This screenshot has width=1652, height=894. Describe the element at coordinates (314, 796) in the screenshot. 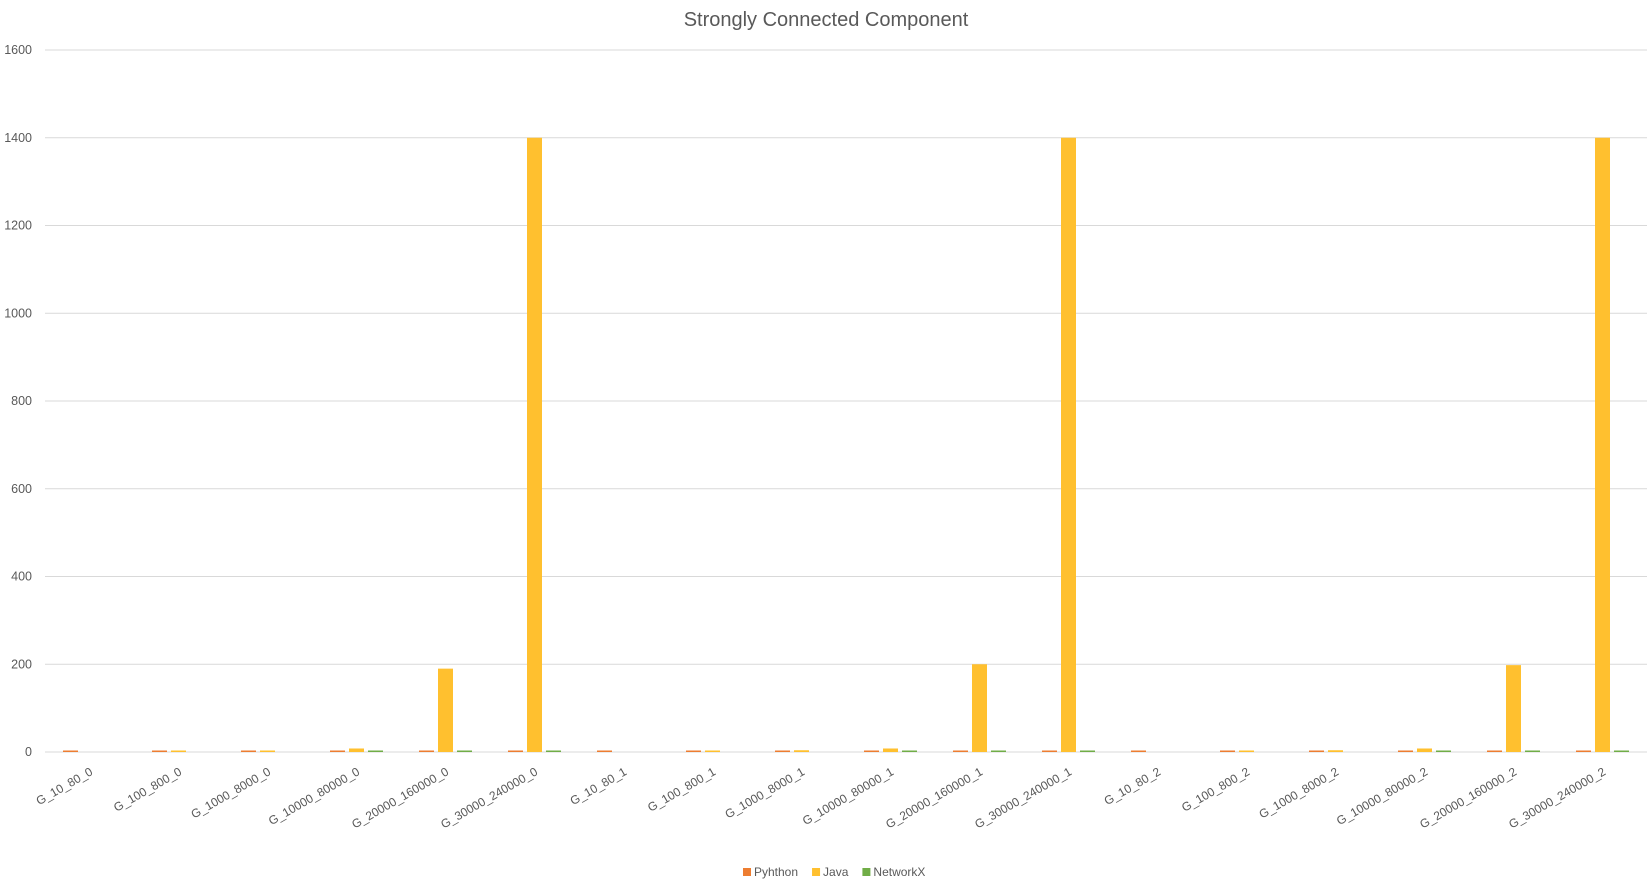

I see `x-tick-label: G_10000_80000_0` at that location.